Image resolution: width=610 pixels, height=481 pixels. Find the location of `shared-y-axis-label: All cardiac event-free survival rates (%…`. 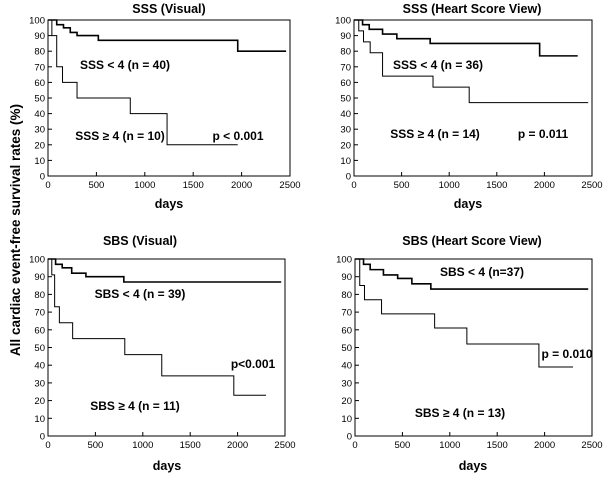

shared-y-axis-label: All cardiac event-free survival rates (%… is located at coordinates (15, 230).